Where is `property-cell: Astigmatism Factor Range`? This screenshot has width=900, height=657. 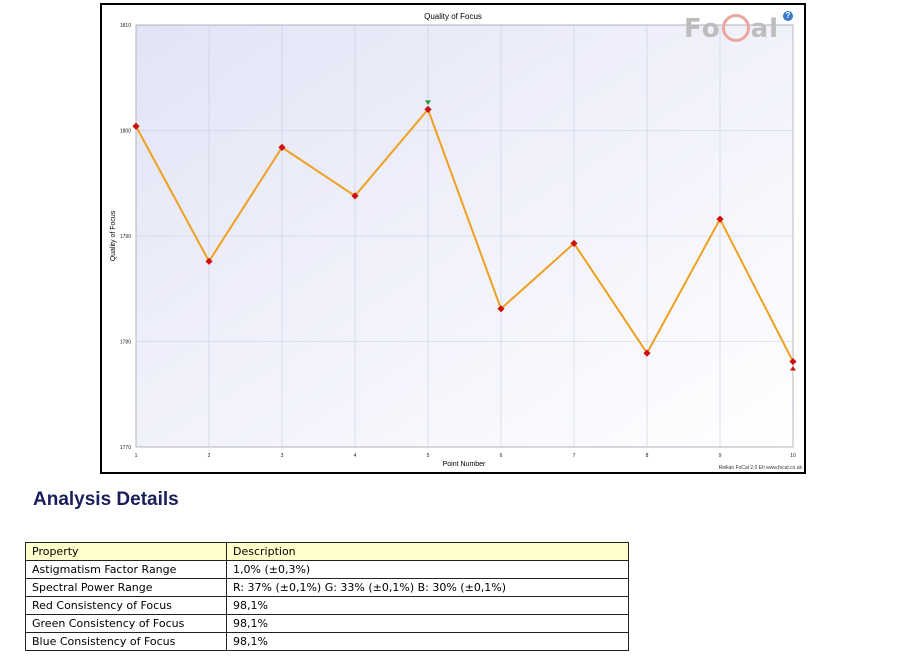 property-cell: Astigmatism Factor Range is located at coordinates (126, 569).